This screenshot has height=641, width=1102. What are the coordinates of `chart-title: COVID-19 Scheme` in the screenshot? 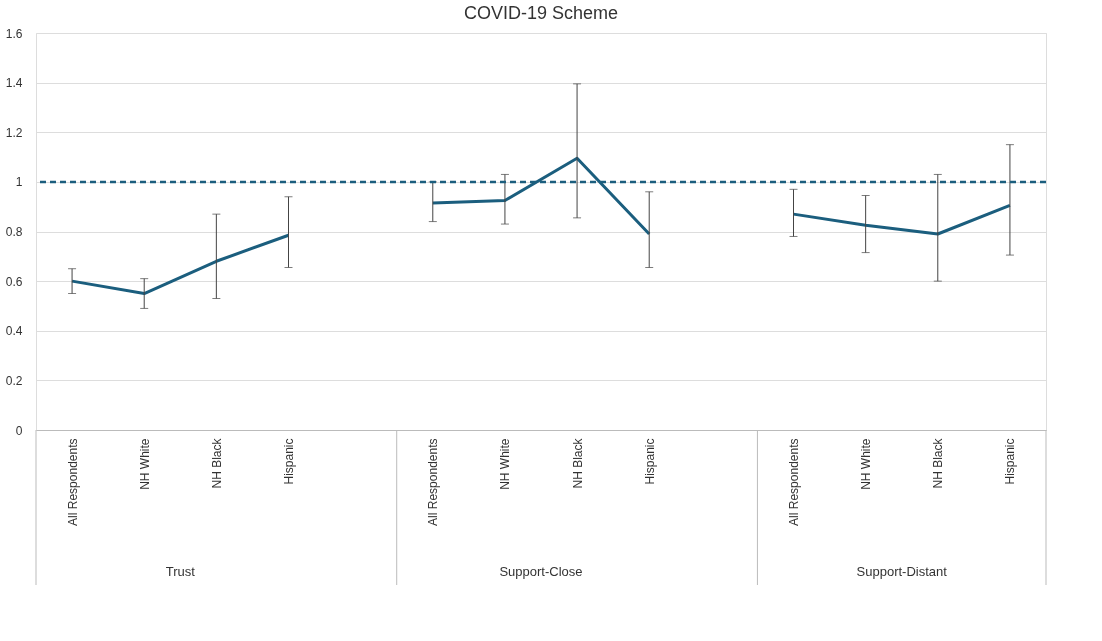 It's located at (541, 13).